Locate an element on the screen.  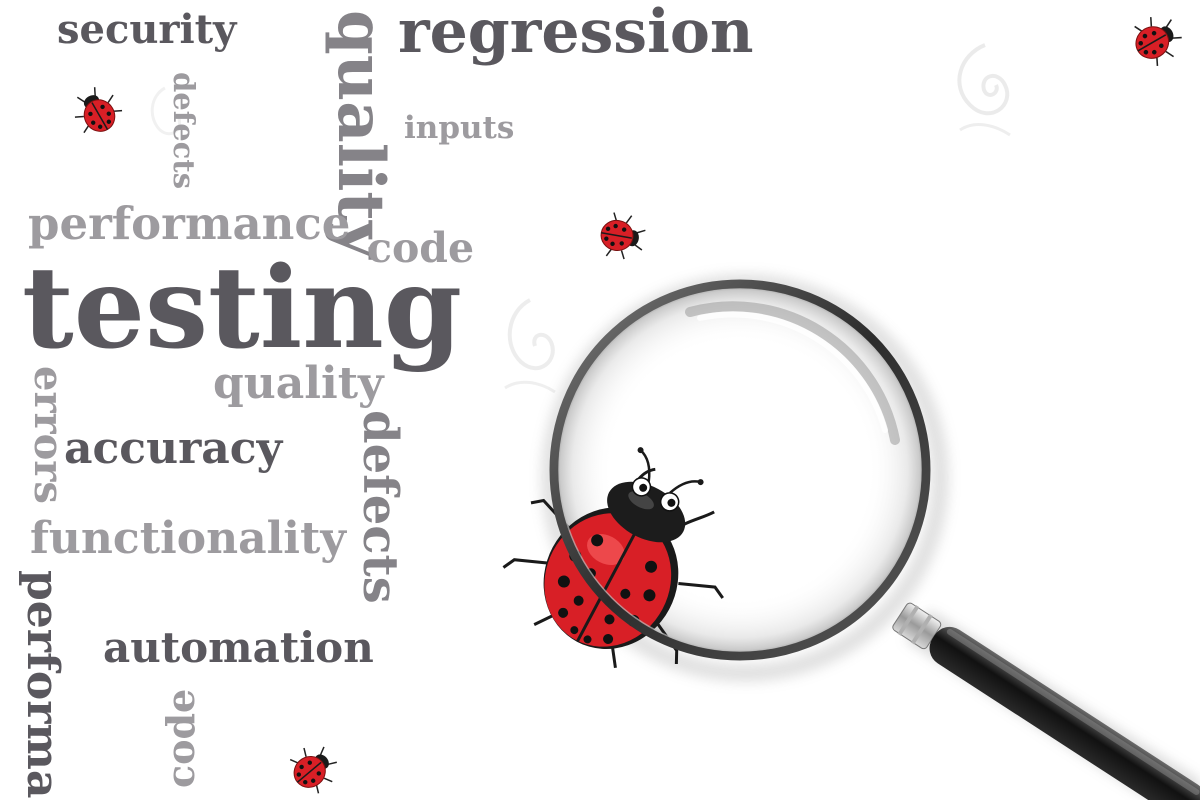
word-accuracy: accuracy is located at coordinates (173, 448).